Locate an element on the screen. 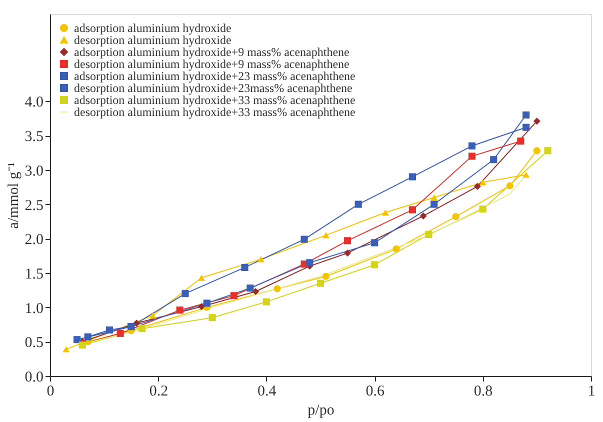 The height and width of the screenshot is (422, 603). legend-label: adsorption aluminium hydroxide+23 mass% acenaphthene is located at coordinates (215, 76).